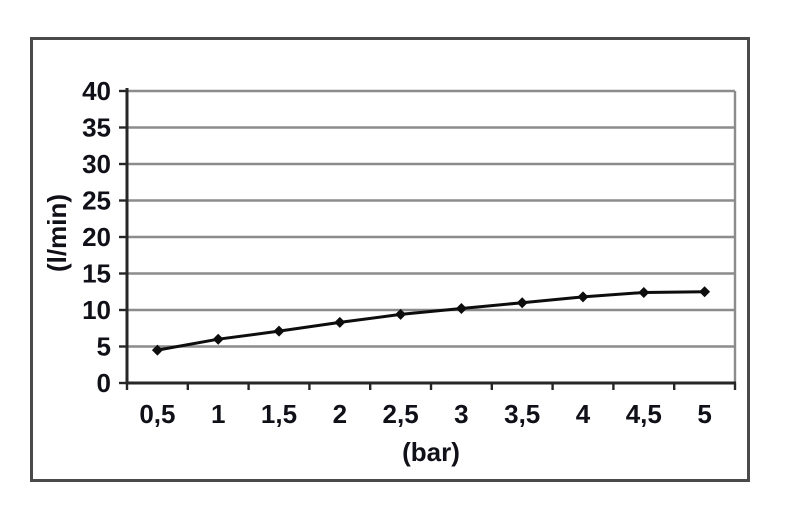 Image resolution: width=800 pixels, height=518 pixels. I want to click on x-tick-label: 1, so click(218, 414).